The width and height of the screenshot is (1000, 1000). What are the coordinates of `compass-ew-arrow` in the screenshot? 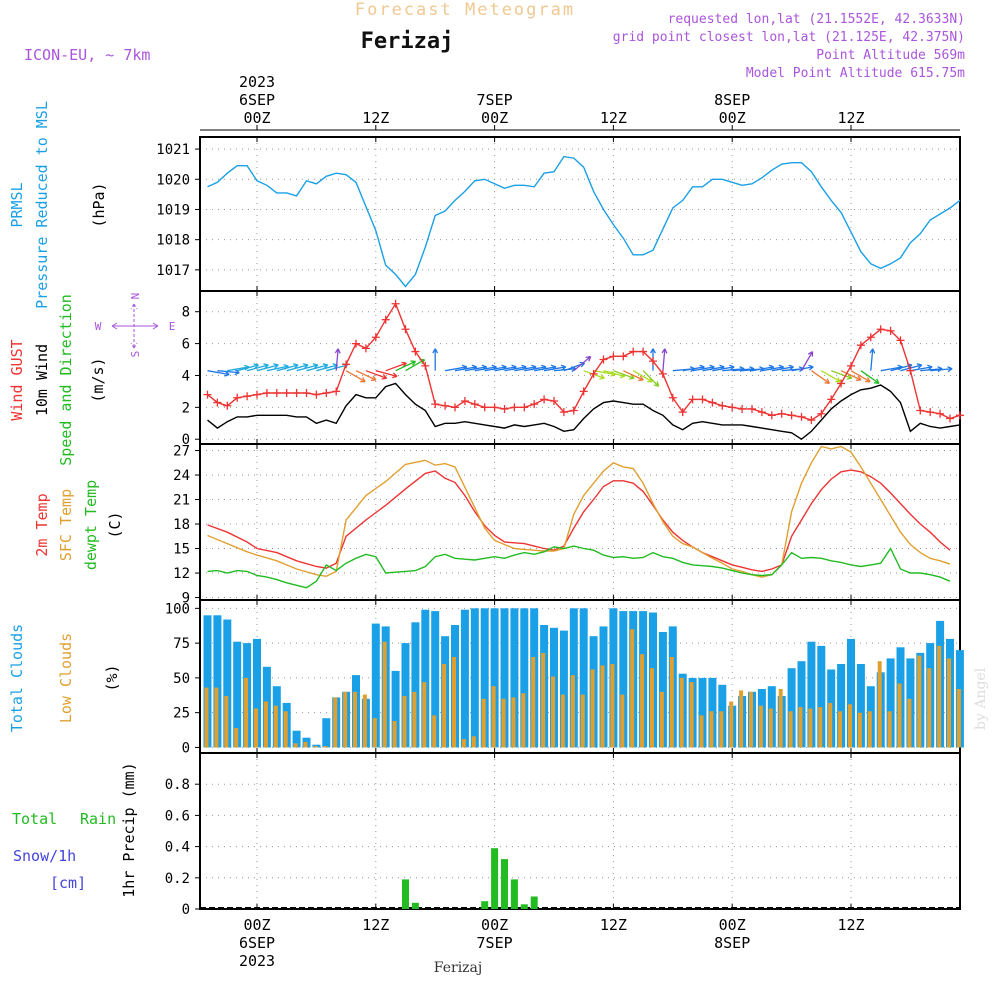 It's located at (135, 326).